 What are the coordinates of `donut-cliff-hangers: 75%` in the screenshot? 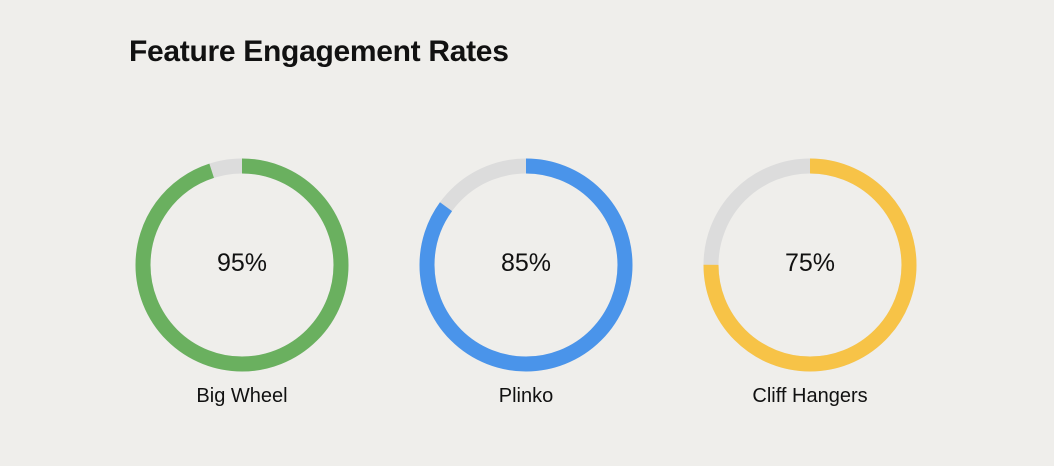 It's located at (810, 265).